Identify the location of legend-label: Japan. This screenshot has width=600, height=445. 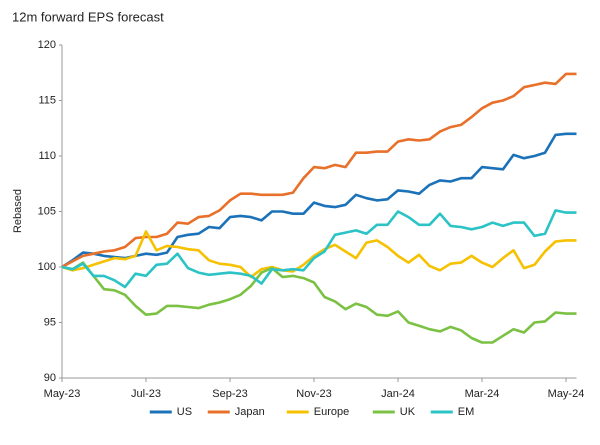
(250, 412).